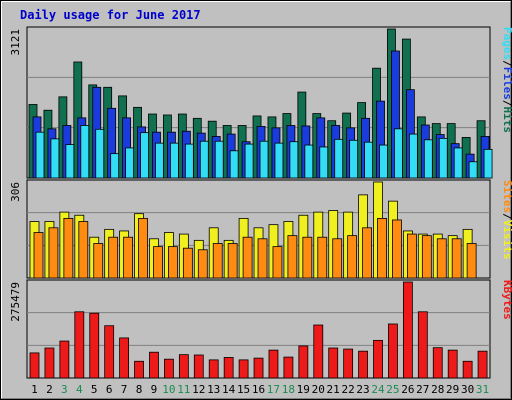  What do you see at coordinates (34, 389) in the screenshot?
I see `x-tick-label-1: 1` at bounding box center [34, 389].